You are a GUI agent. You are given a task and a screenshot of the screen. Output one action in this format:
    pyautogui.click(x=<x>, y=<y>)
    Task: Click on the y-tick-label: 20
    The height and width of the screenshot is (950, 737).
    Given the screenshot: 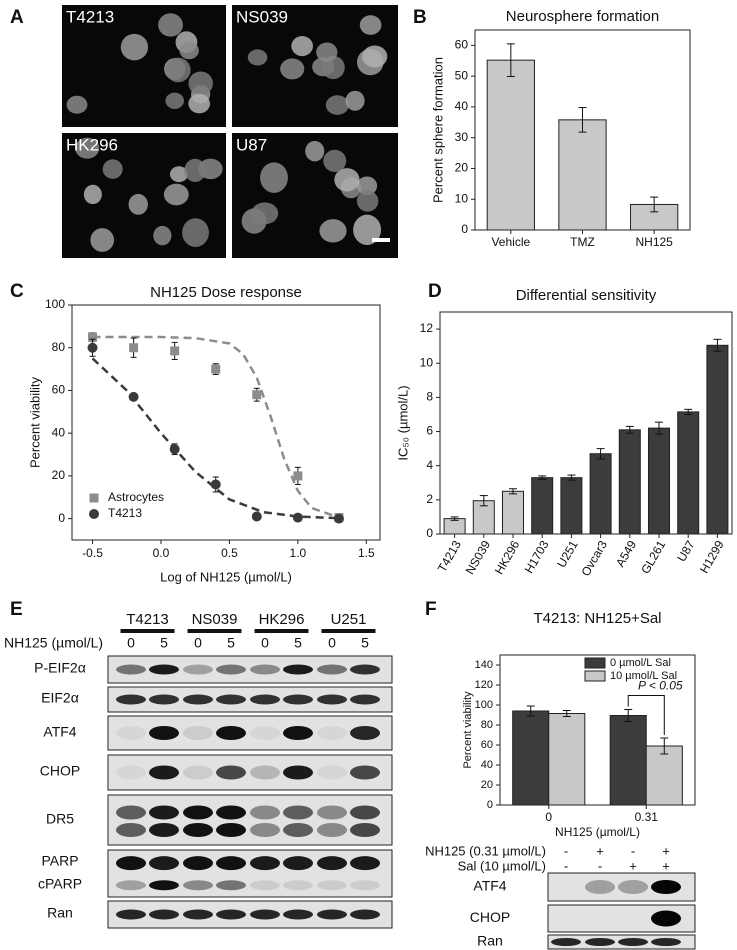 What is the action you would take?
    pyautogui.click(x=59, y=475)
    